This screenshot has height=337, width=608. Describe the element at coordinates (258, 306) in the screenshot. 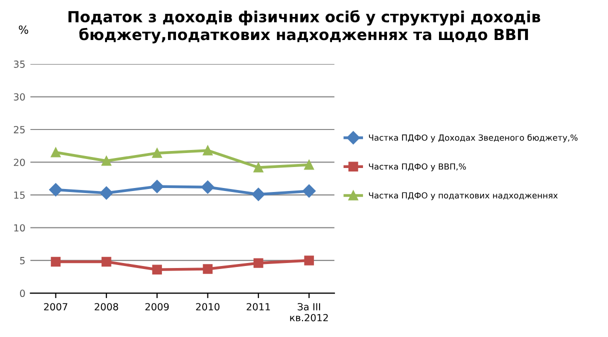

I see `x-tick-label: 2011` at that location.